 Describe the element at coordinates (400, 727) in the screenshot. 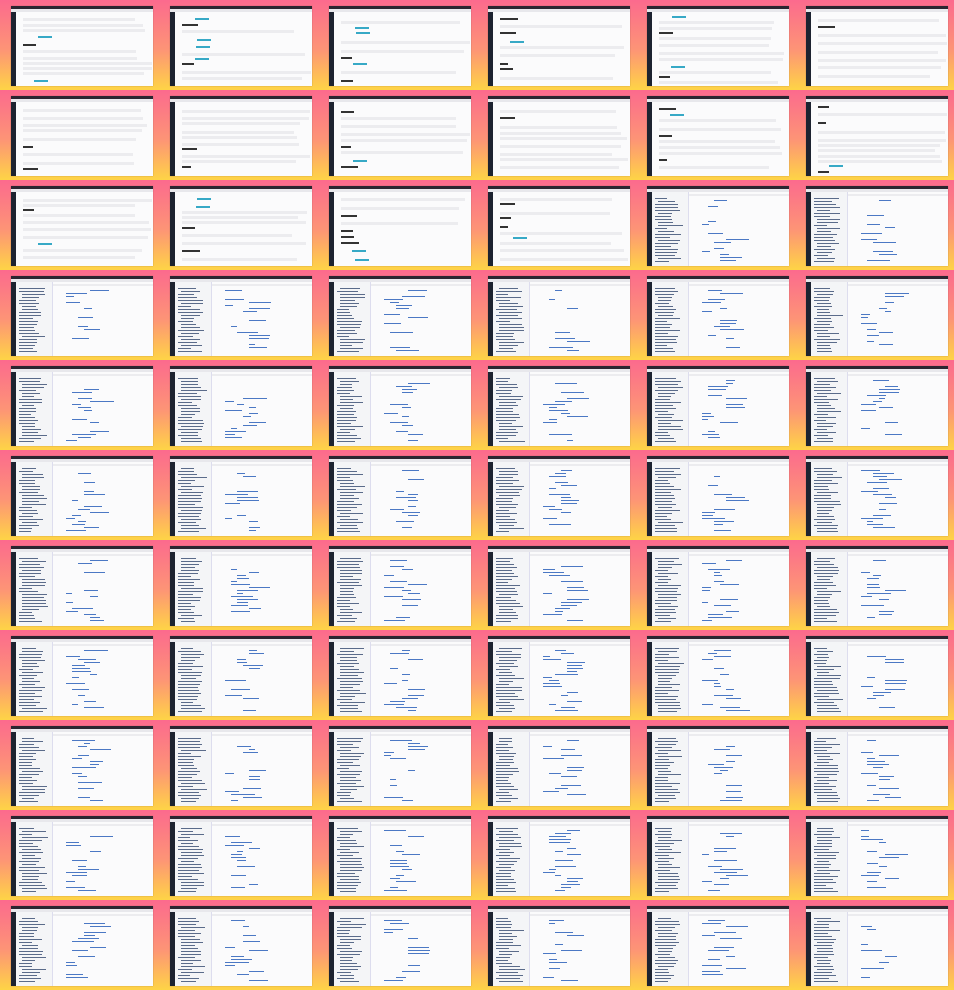

I see `browser-tabs` at that location.